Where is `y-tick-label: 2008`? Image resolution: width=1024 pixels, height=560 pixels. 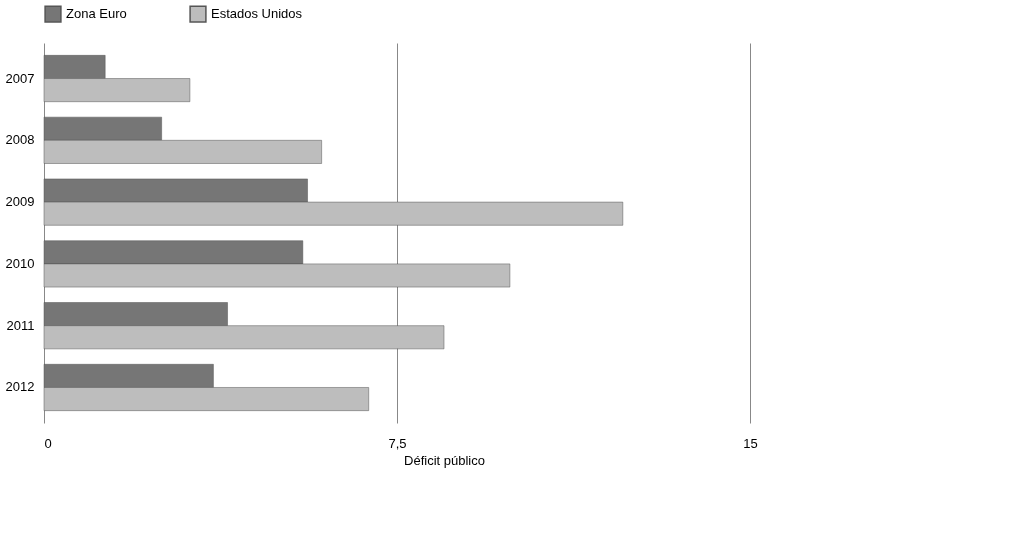
y-tick-label: 2008 is located at coordinates (20, 140).